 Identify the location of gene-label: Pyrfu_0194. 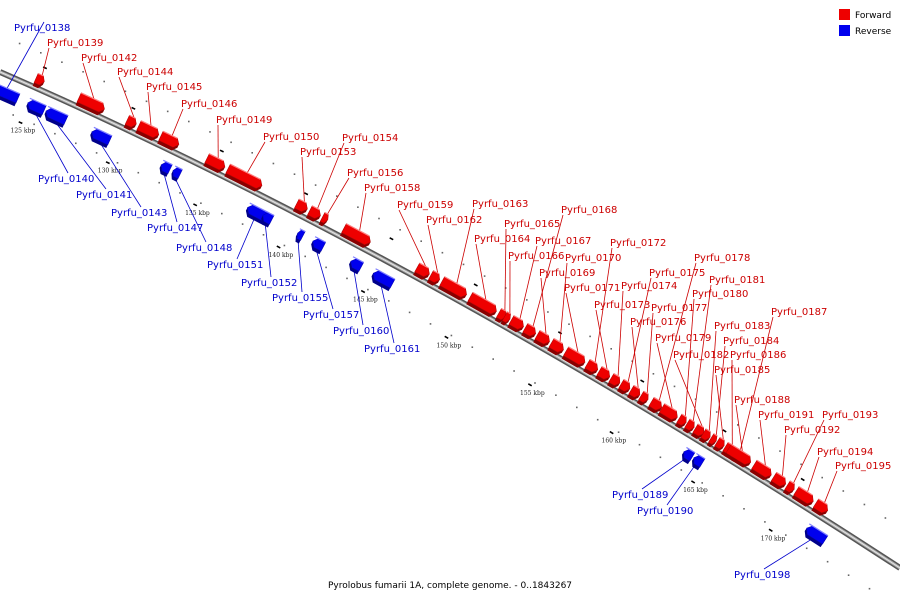
(845, 452).